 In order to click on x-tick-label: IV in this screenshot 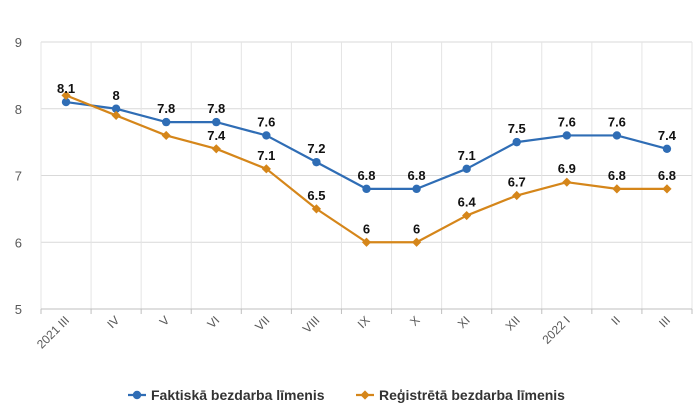, I will do `click(113, 322)`.